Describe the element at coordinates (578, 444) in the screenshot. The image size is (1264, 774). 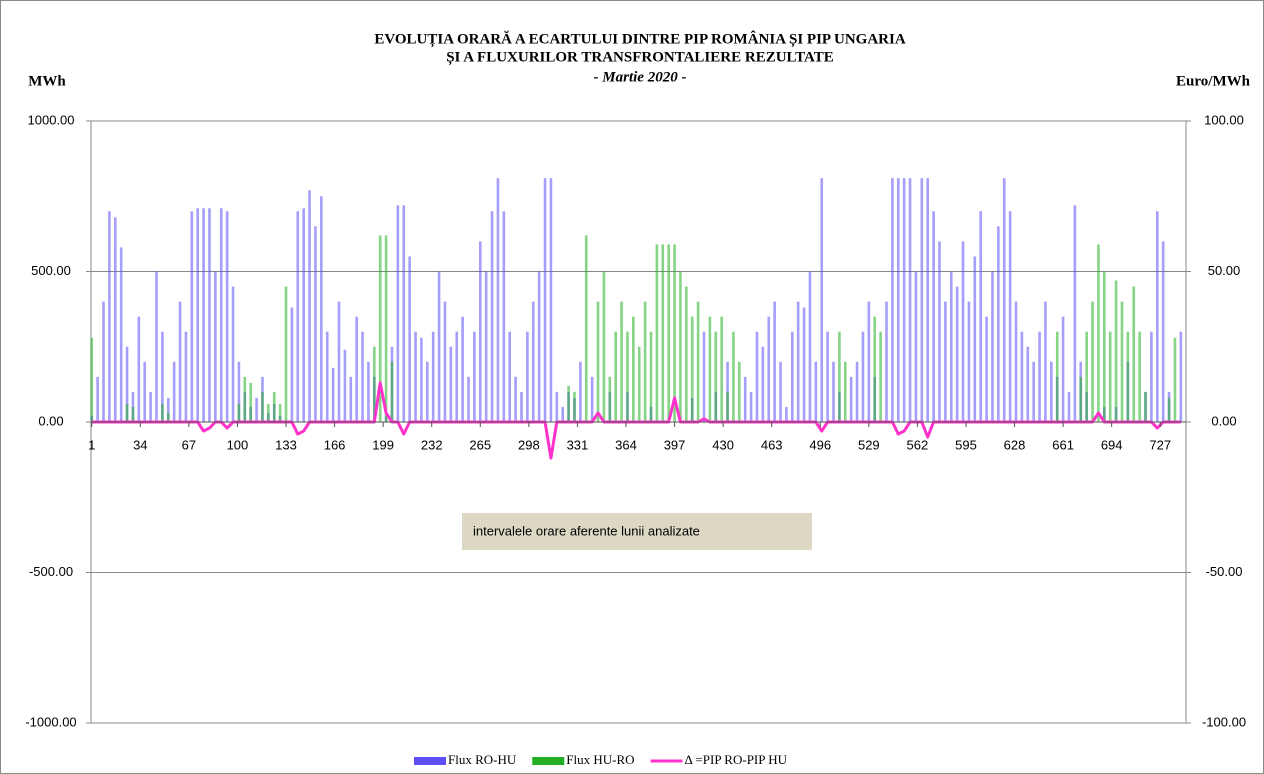
I see `x-tick-label: 331` at that location.